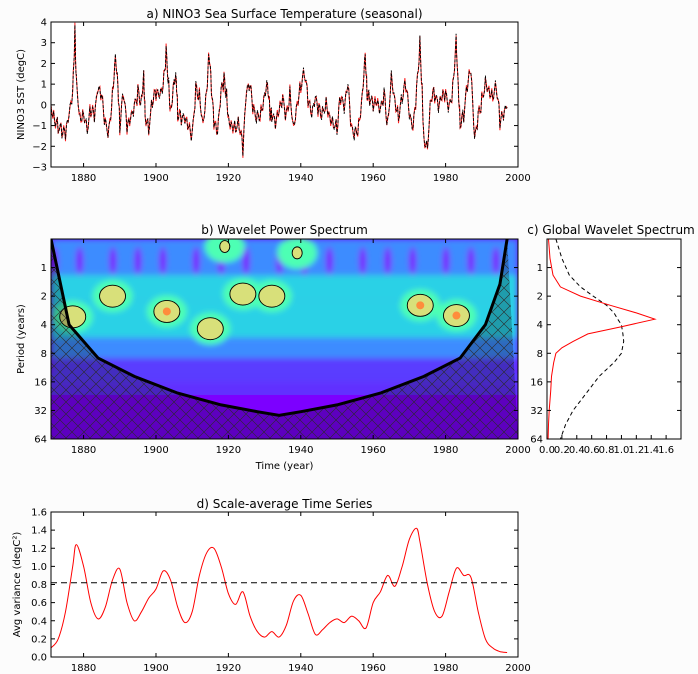 This screenshot has height=674, width=698. I want to click on panel-c-title: c) Global Wavelet Spectrum, so click(611, 230).